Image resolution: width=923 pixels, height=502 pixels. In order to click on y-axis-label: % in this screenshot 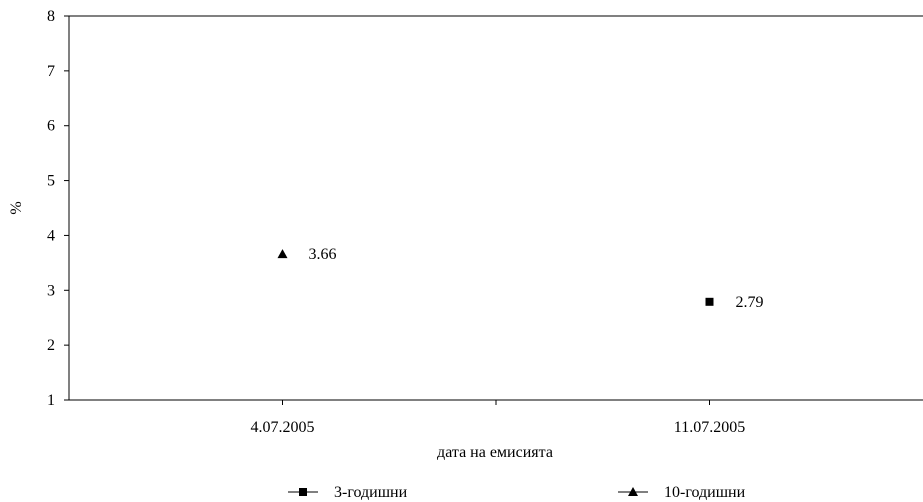, I will do `click(16, 207)`.